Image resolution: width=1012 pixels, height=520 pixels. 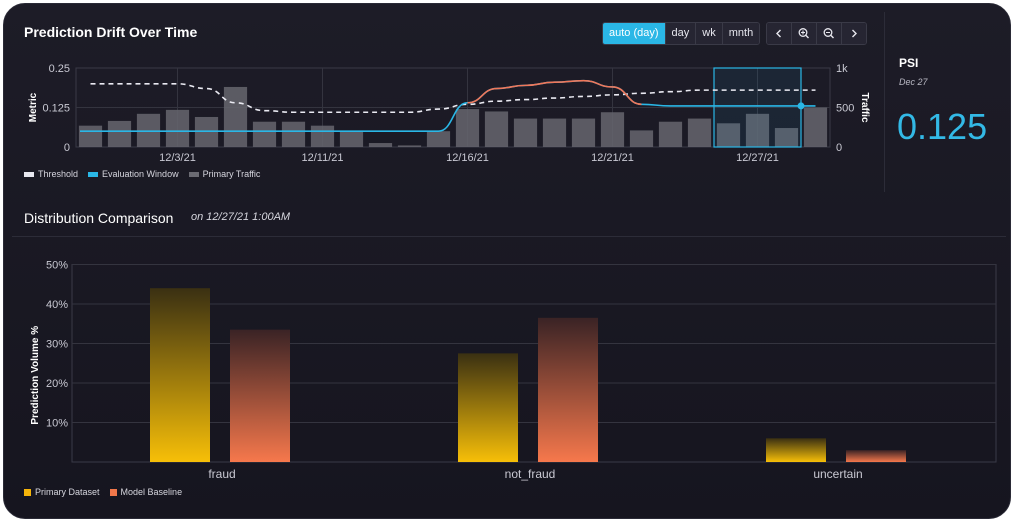 What do you see at coordinates (913, 82) in the screenshot?
I see `psi-date: Dec 27` at bounding box center [913, 82].